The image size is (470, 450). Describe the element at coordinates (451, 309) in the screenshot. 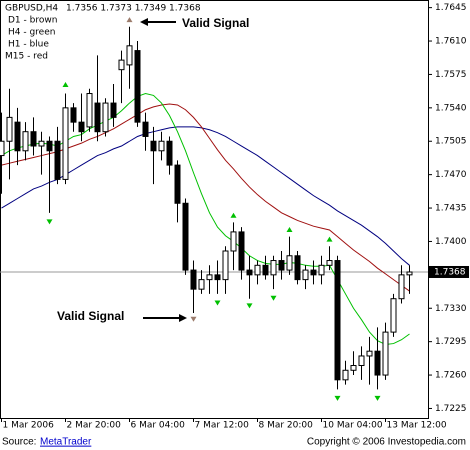

I see `y-tick-label: 1.7330` at that location.